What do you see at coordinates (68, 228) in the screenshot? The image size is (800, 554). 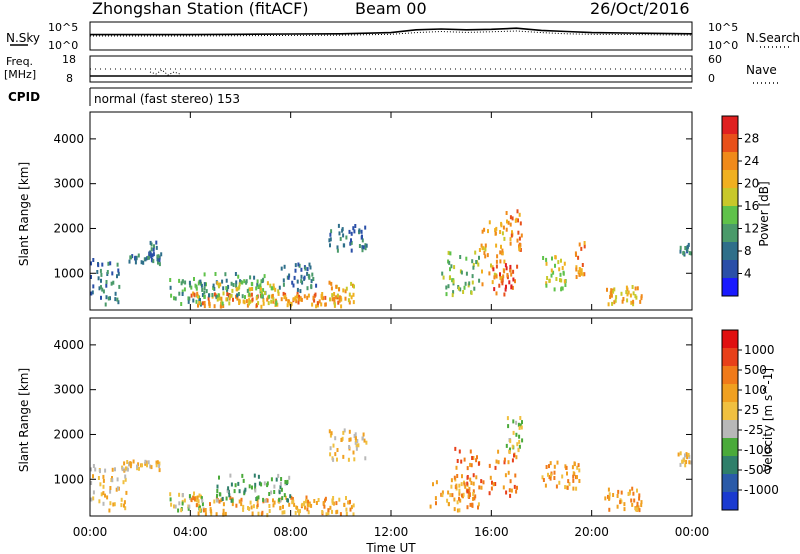 I see `ytick-label: 2000` at bounding box center [68, 228].